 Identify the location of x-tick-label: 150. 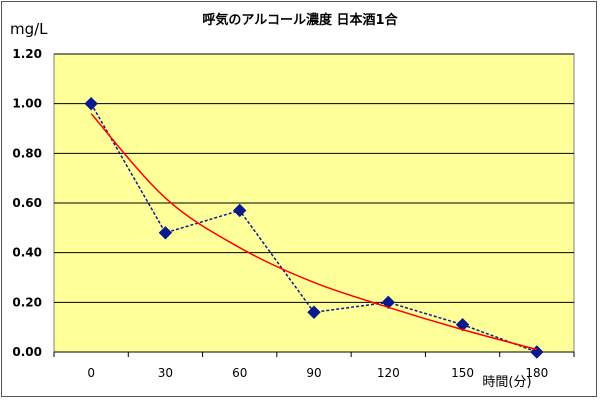
(462, 373).